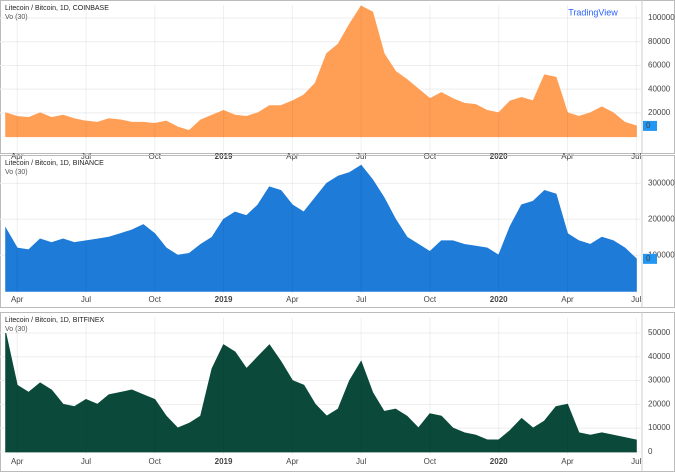 The height and width of the screenshot is (472, 675). Describe the element at coordinates (659, 380) in the screenshot. I see `y-tick-label: 30000` at that location.